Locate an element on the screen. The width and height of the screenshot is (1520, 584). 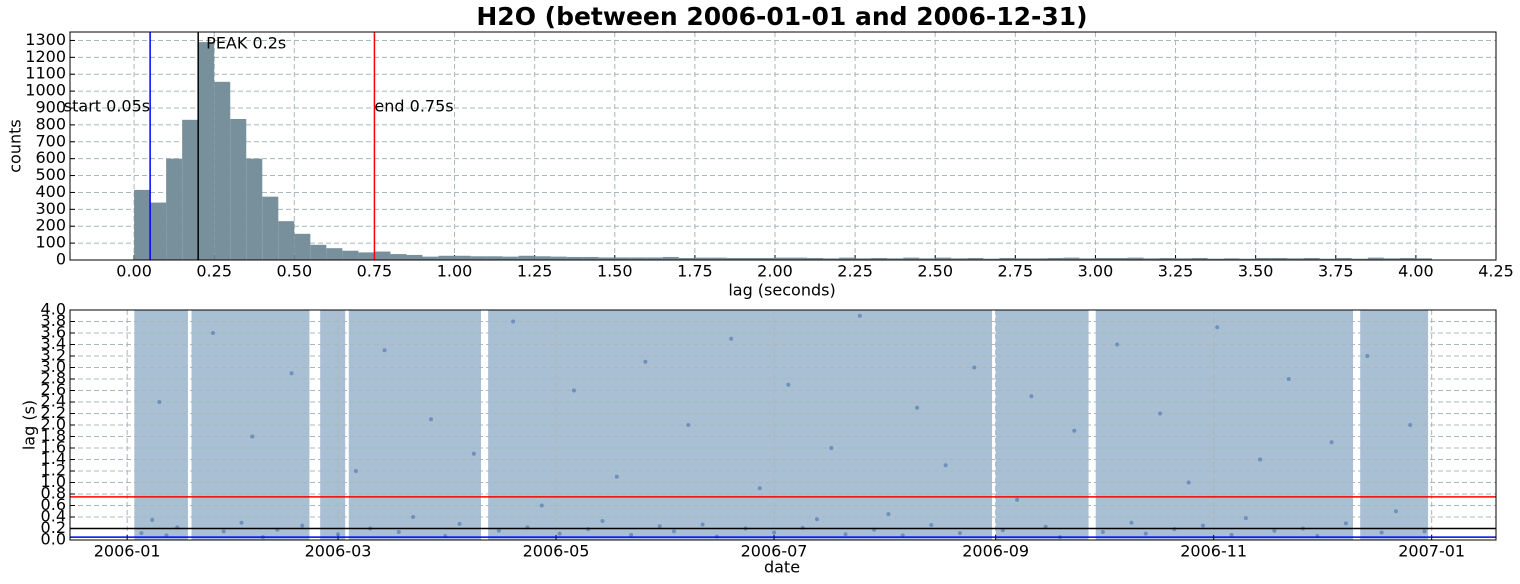
y-tick-label: 1200 is located at coordinates (45, 56).